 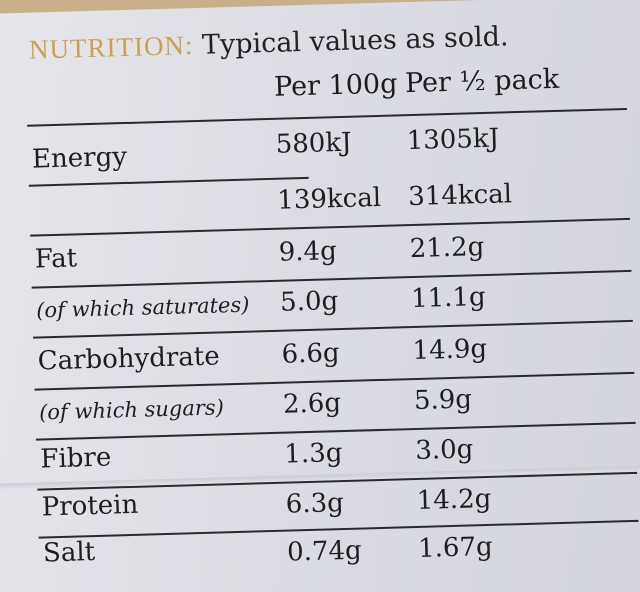 What do you see at coordinates (129, 359) in the screenshot?
I see `row-label: Carbohydrate` at bounding box center [129, 359].